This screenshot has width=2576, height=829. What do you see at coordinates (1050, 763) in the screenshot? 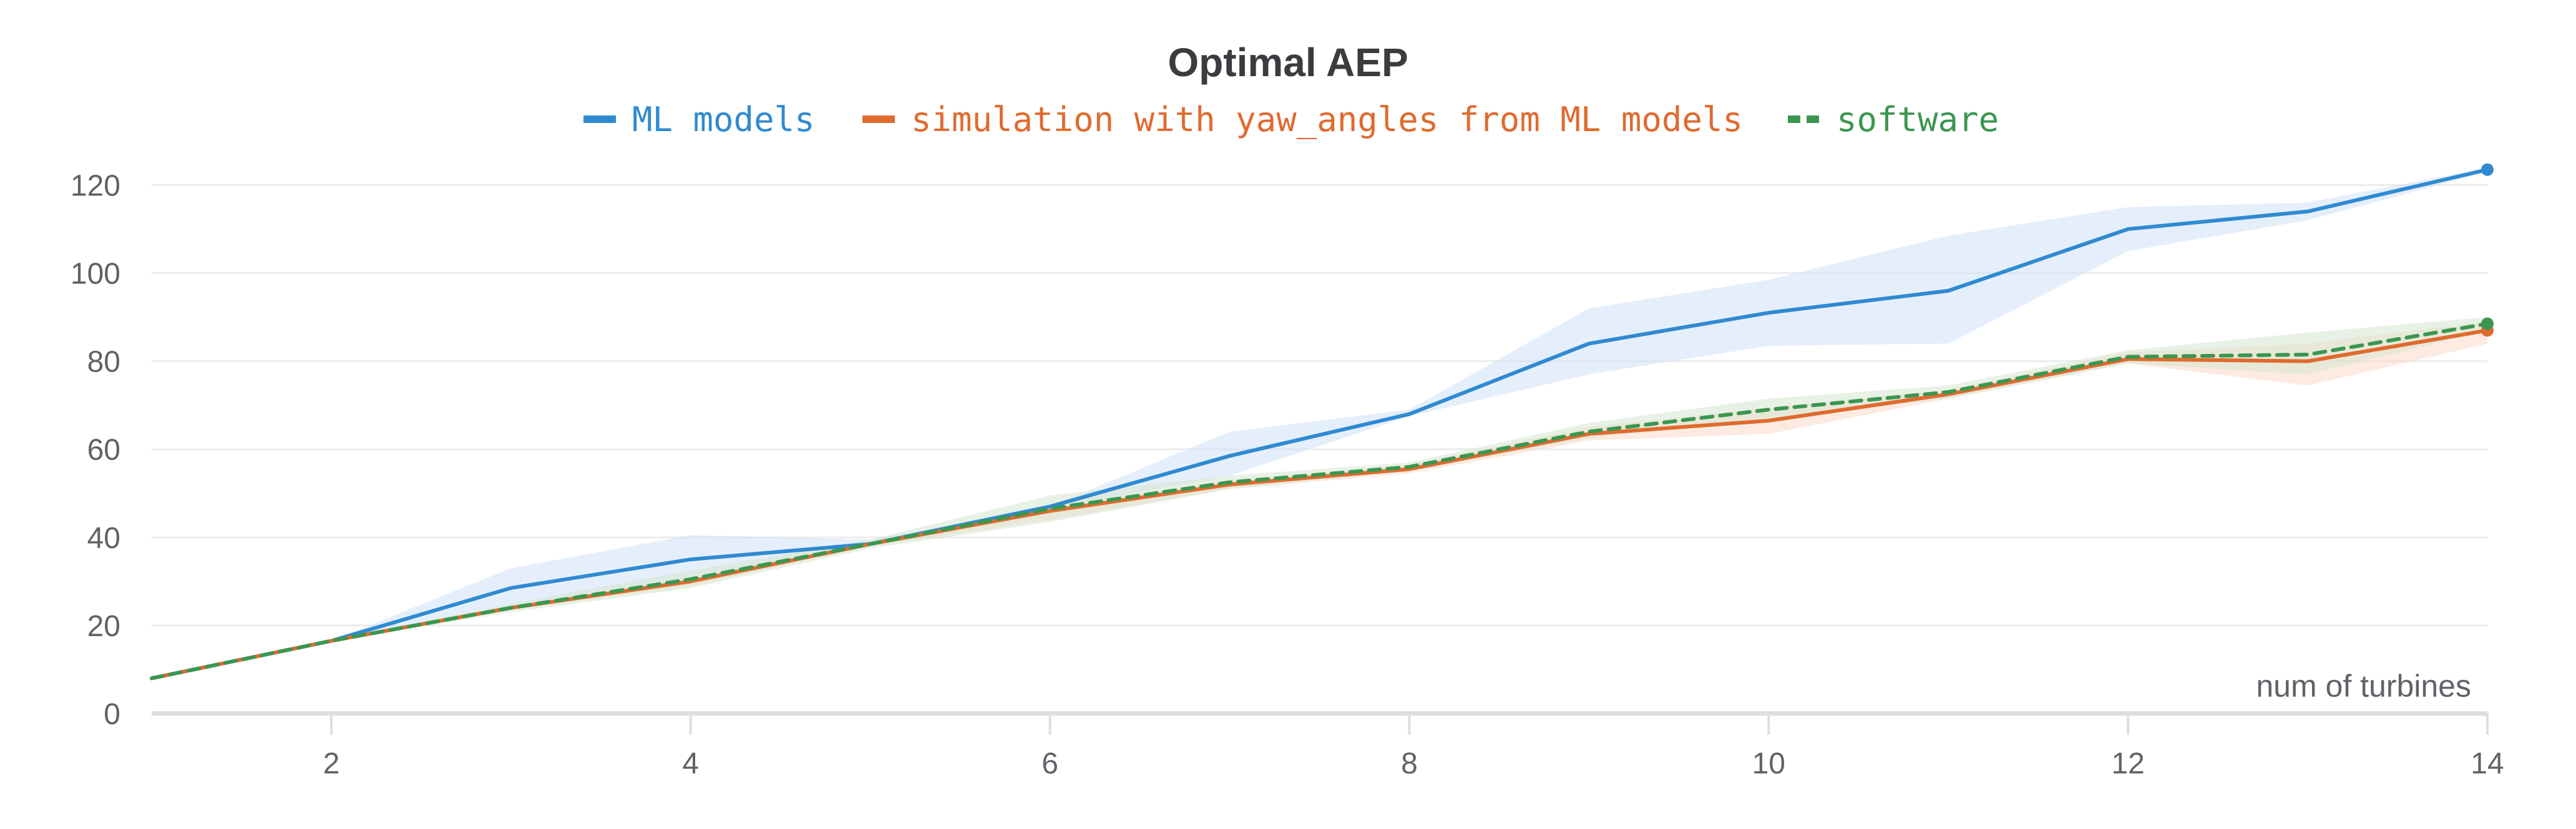
I see `x-tick-label-6: 6` at bounding box center [1050, 763].